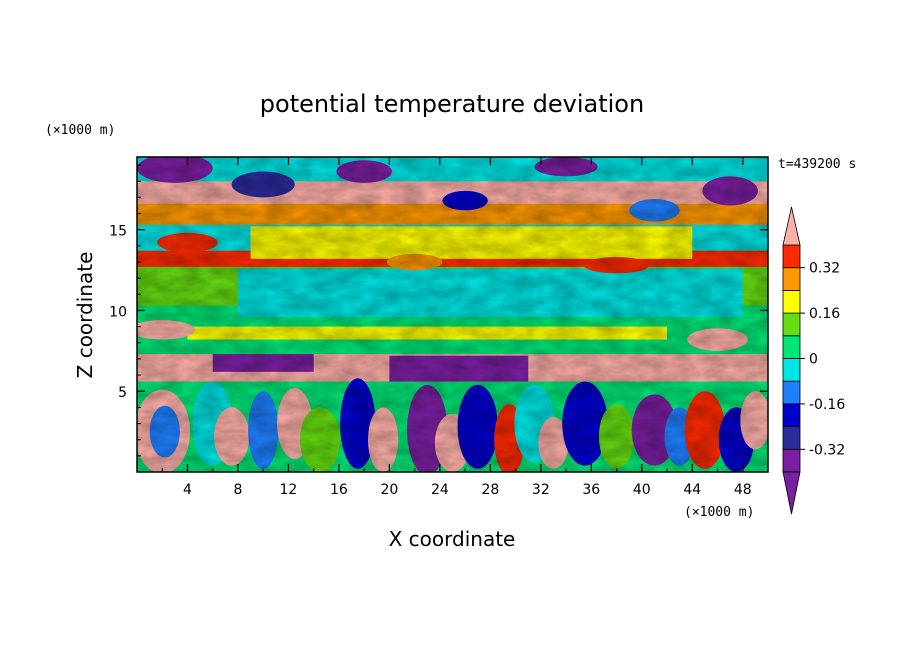 The height and width of the screenshot is (654, 904). Describe the element at coordinates (490, 490) in the screenshot. I see `x-tick-label-28: 28` at that location.